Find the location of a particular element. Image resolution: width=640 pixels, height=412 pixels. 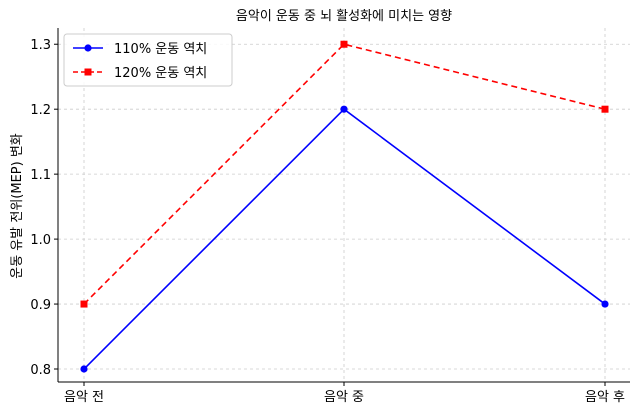

y-tick-label: 1.3 is located at coordinates (40, 45).